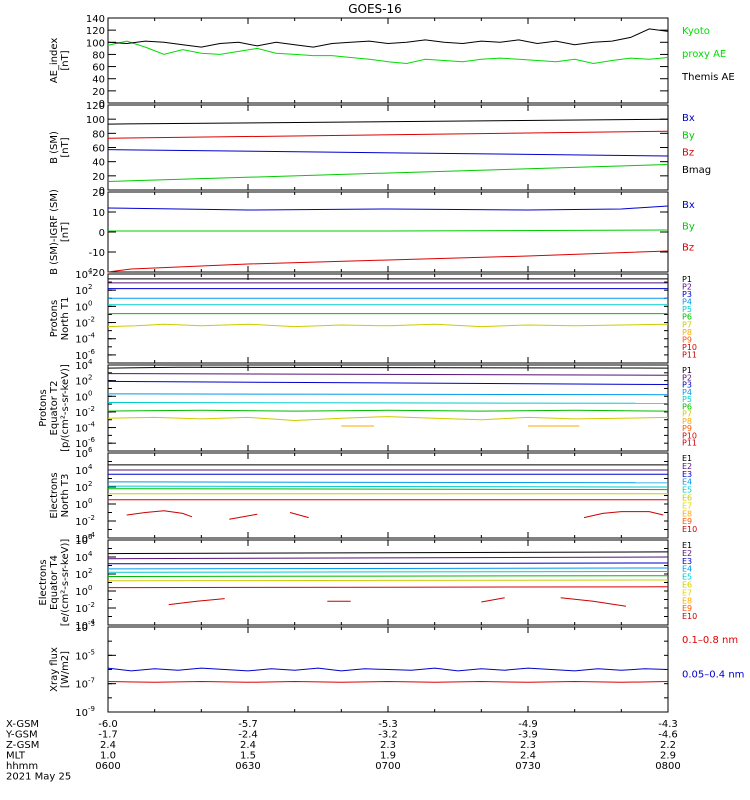 This screenshot has height=800, width=750. Describe the element at coordinates (95, 120) in the screenshot. I see `y-tick-label: 100` at that location.